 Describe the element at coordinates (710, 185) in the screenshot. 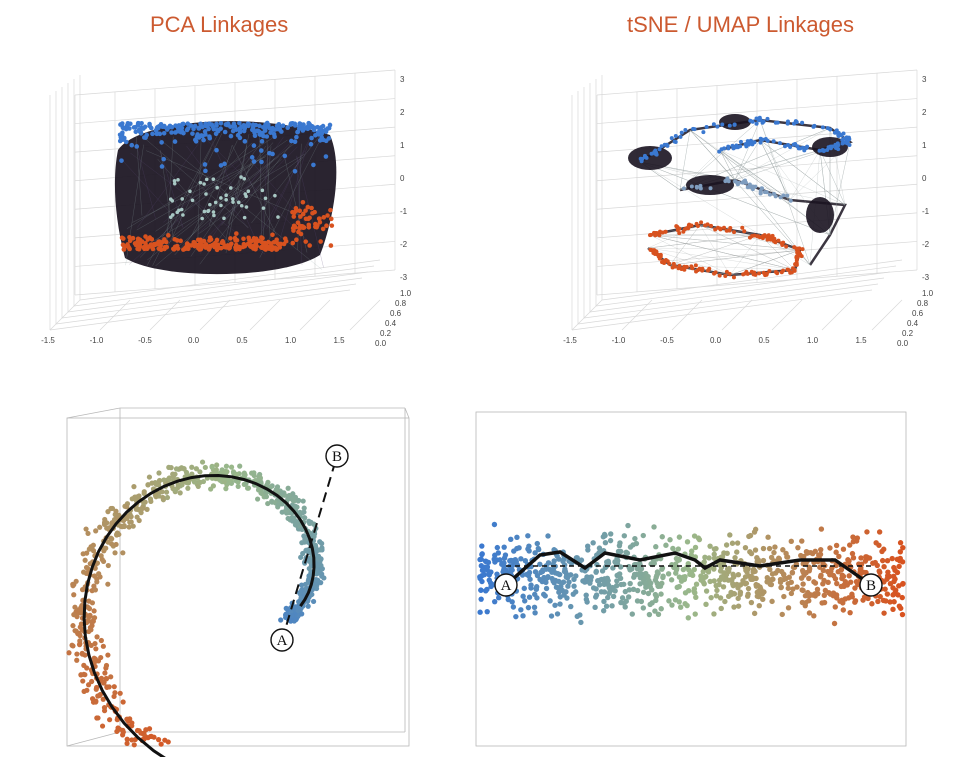

I see `tsne-dark-cluster` at that location.